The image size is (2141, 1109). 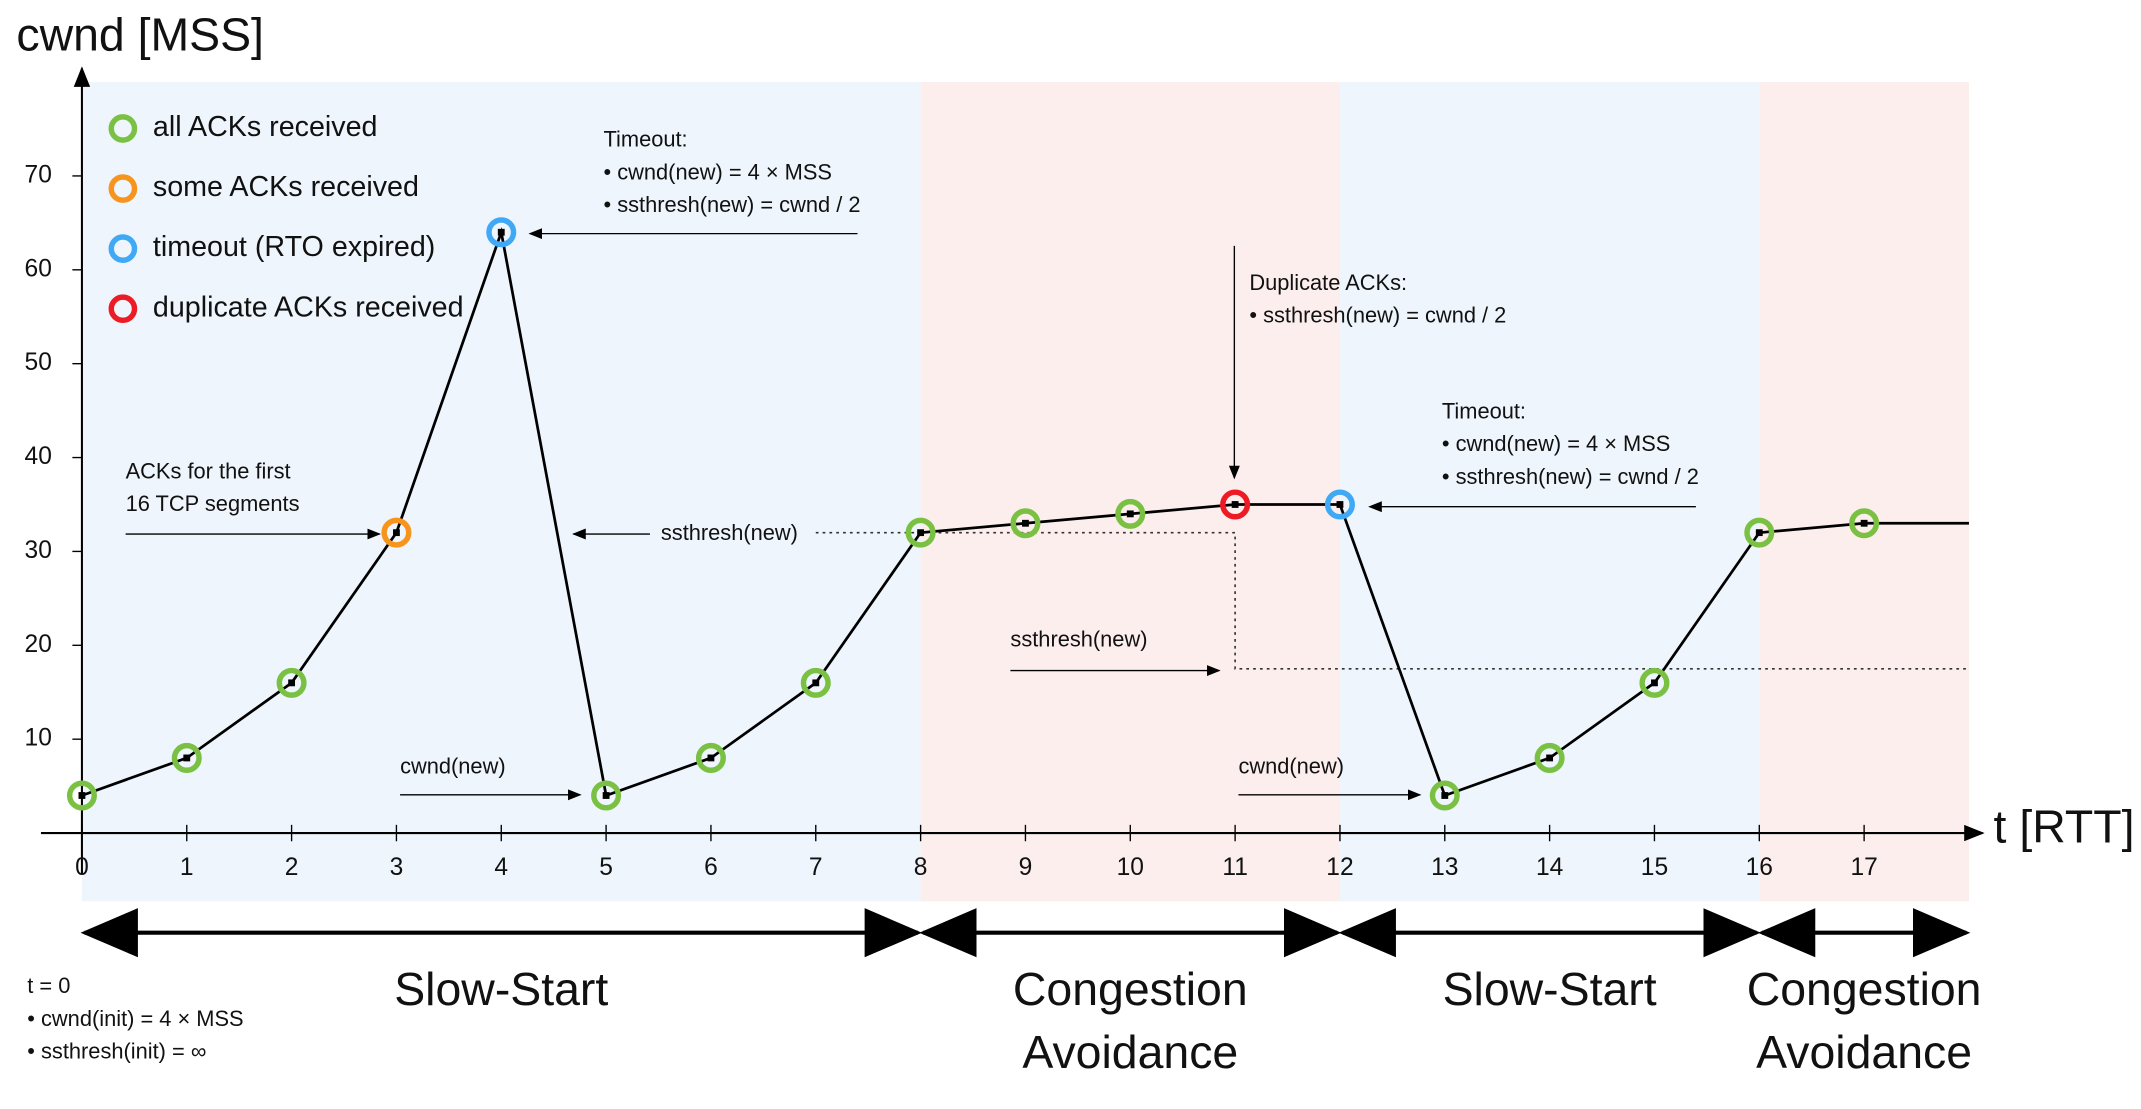 What do you see at coordinates (1339, 867) in the screenshot?
I see `x-tick-label: 12` at bounding box center [1339, 867].